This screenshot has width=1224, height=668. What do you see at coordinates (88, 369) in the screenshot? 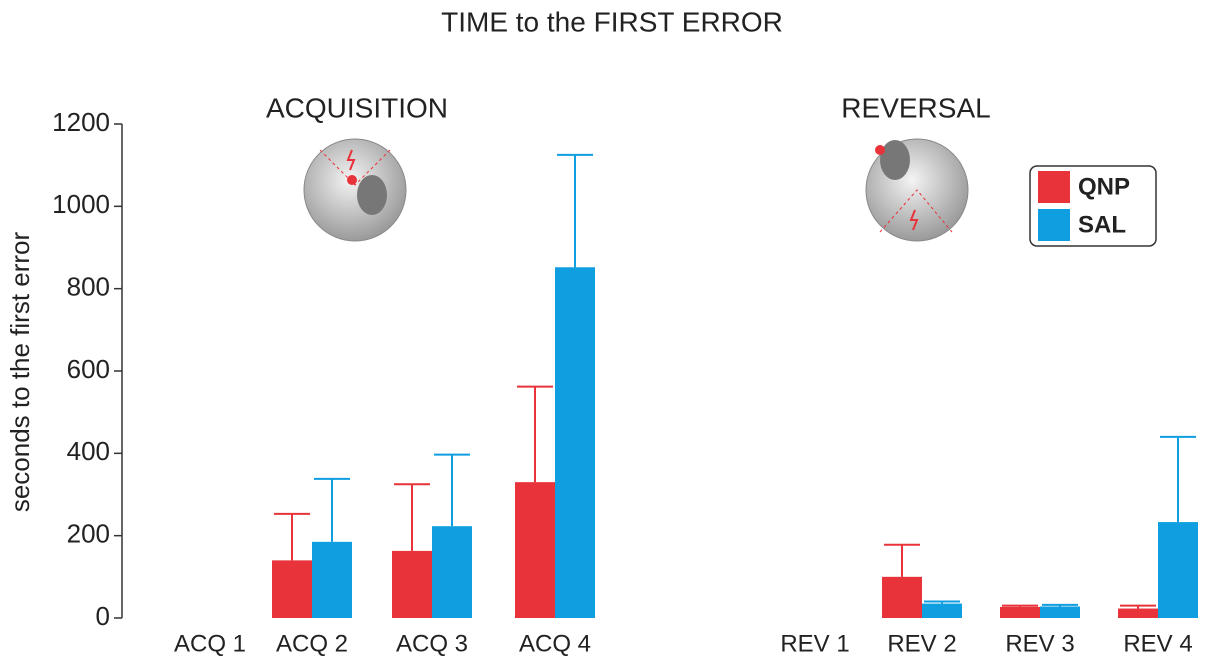
I see `y-tick-label: 600` at bounding box center [88, 369].